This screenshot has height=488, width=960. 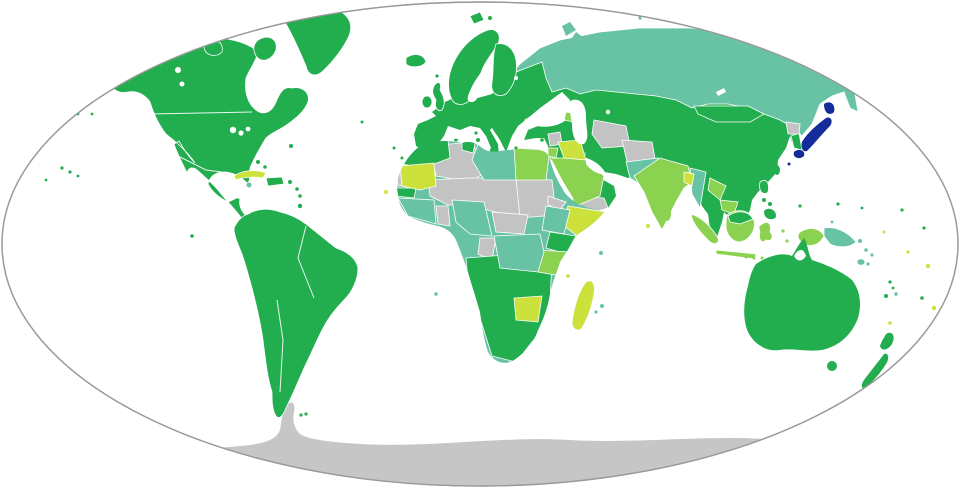 I want to click on region-azores, so click(x=362, y=122).